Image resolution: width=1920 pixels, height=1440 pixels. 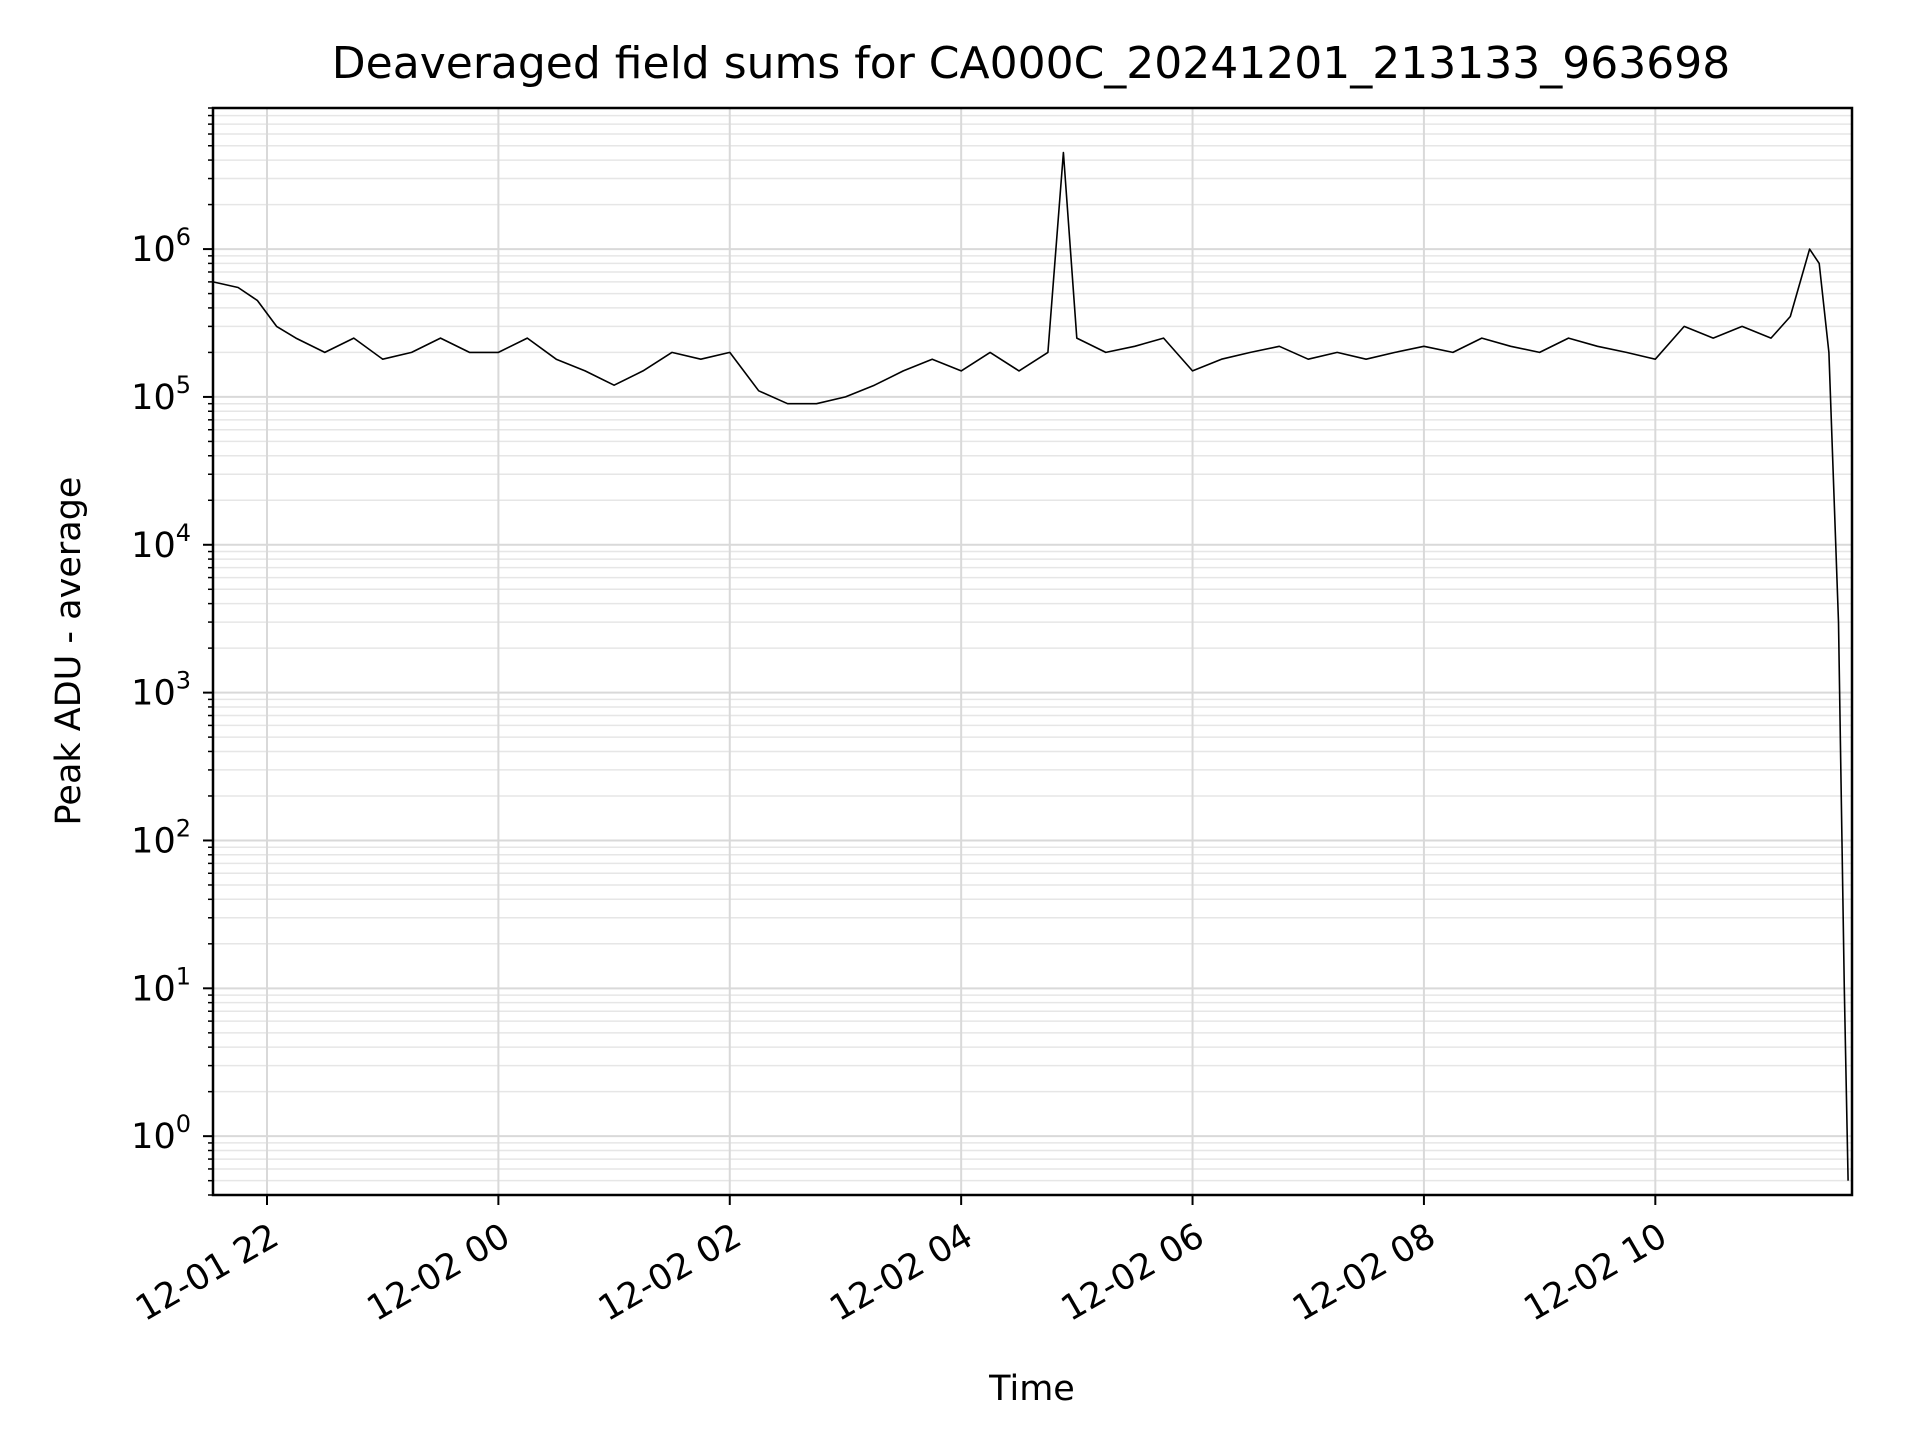 I want to click on y-tick-label: 10², so click(x=161, y=837).